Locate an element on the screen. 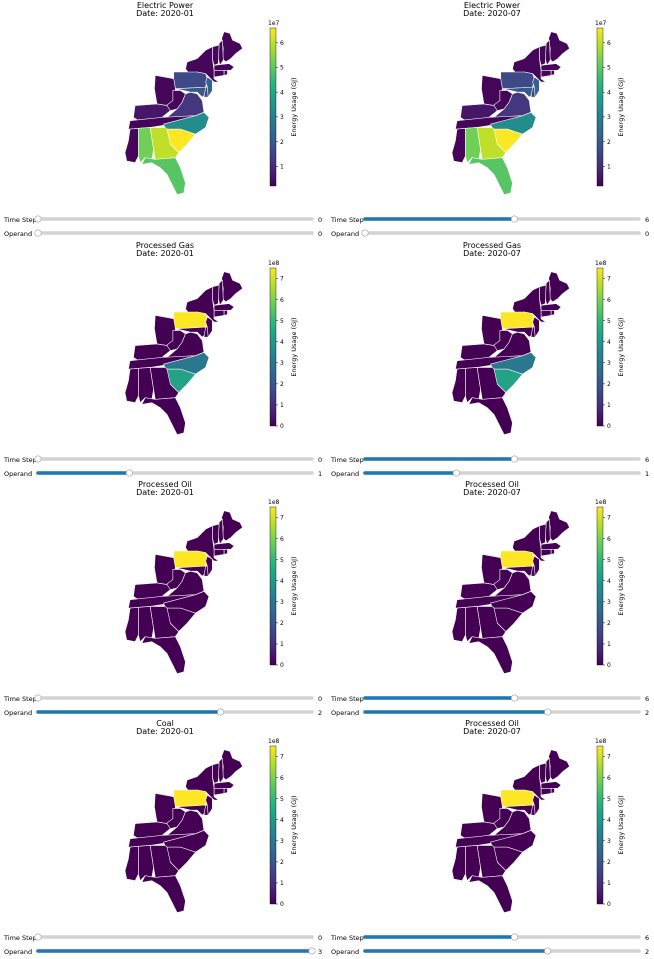 This screenshot has height=959, width=654. colorbar: 1e8 0 1 2 3 4 5 6 7 Energy Usage (GJ) is located at coordinates (283, 823).